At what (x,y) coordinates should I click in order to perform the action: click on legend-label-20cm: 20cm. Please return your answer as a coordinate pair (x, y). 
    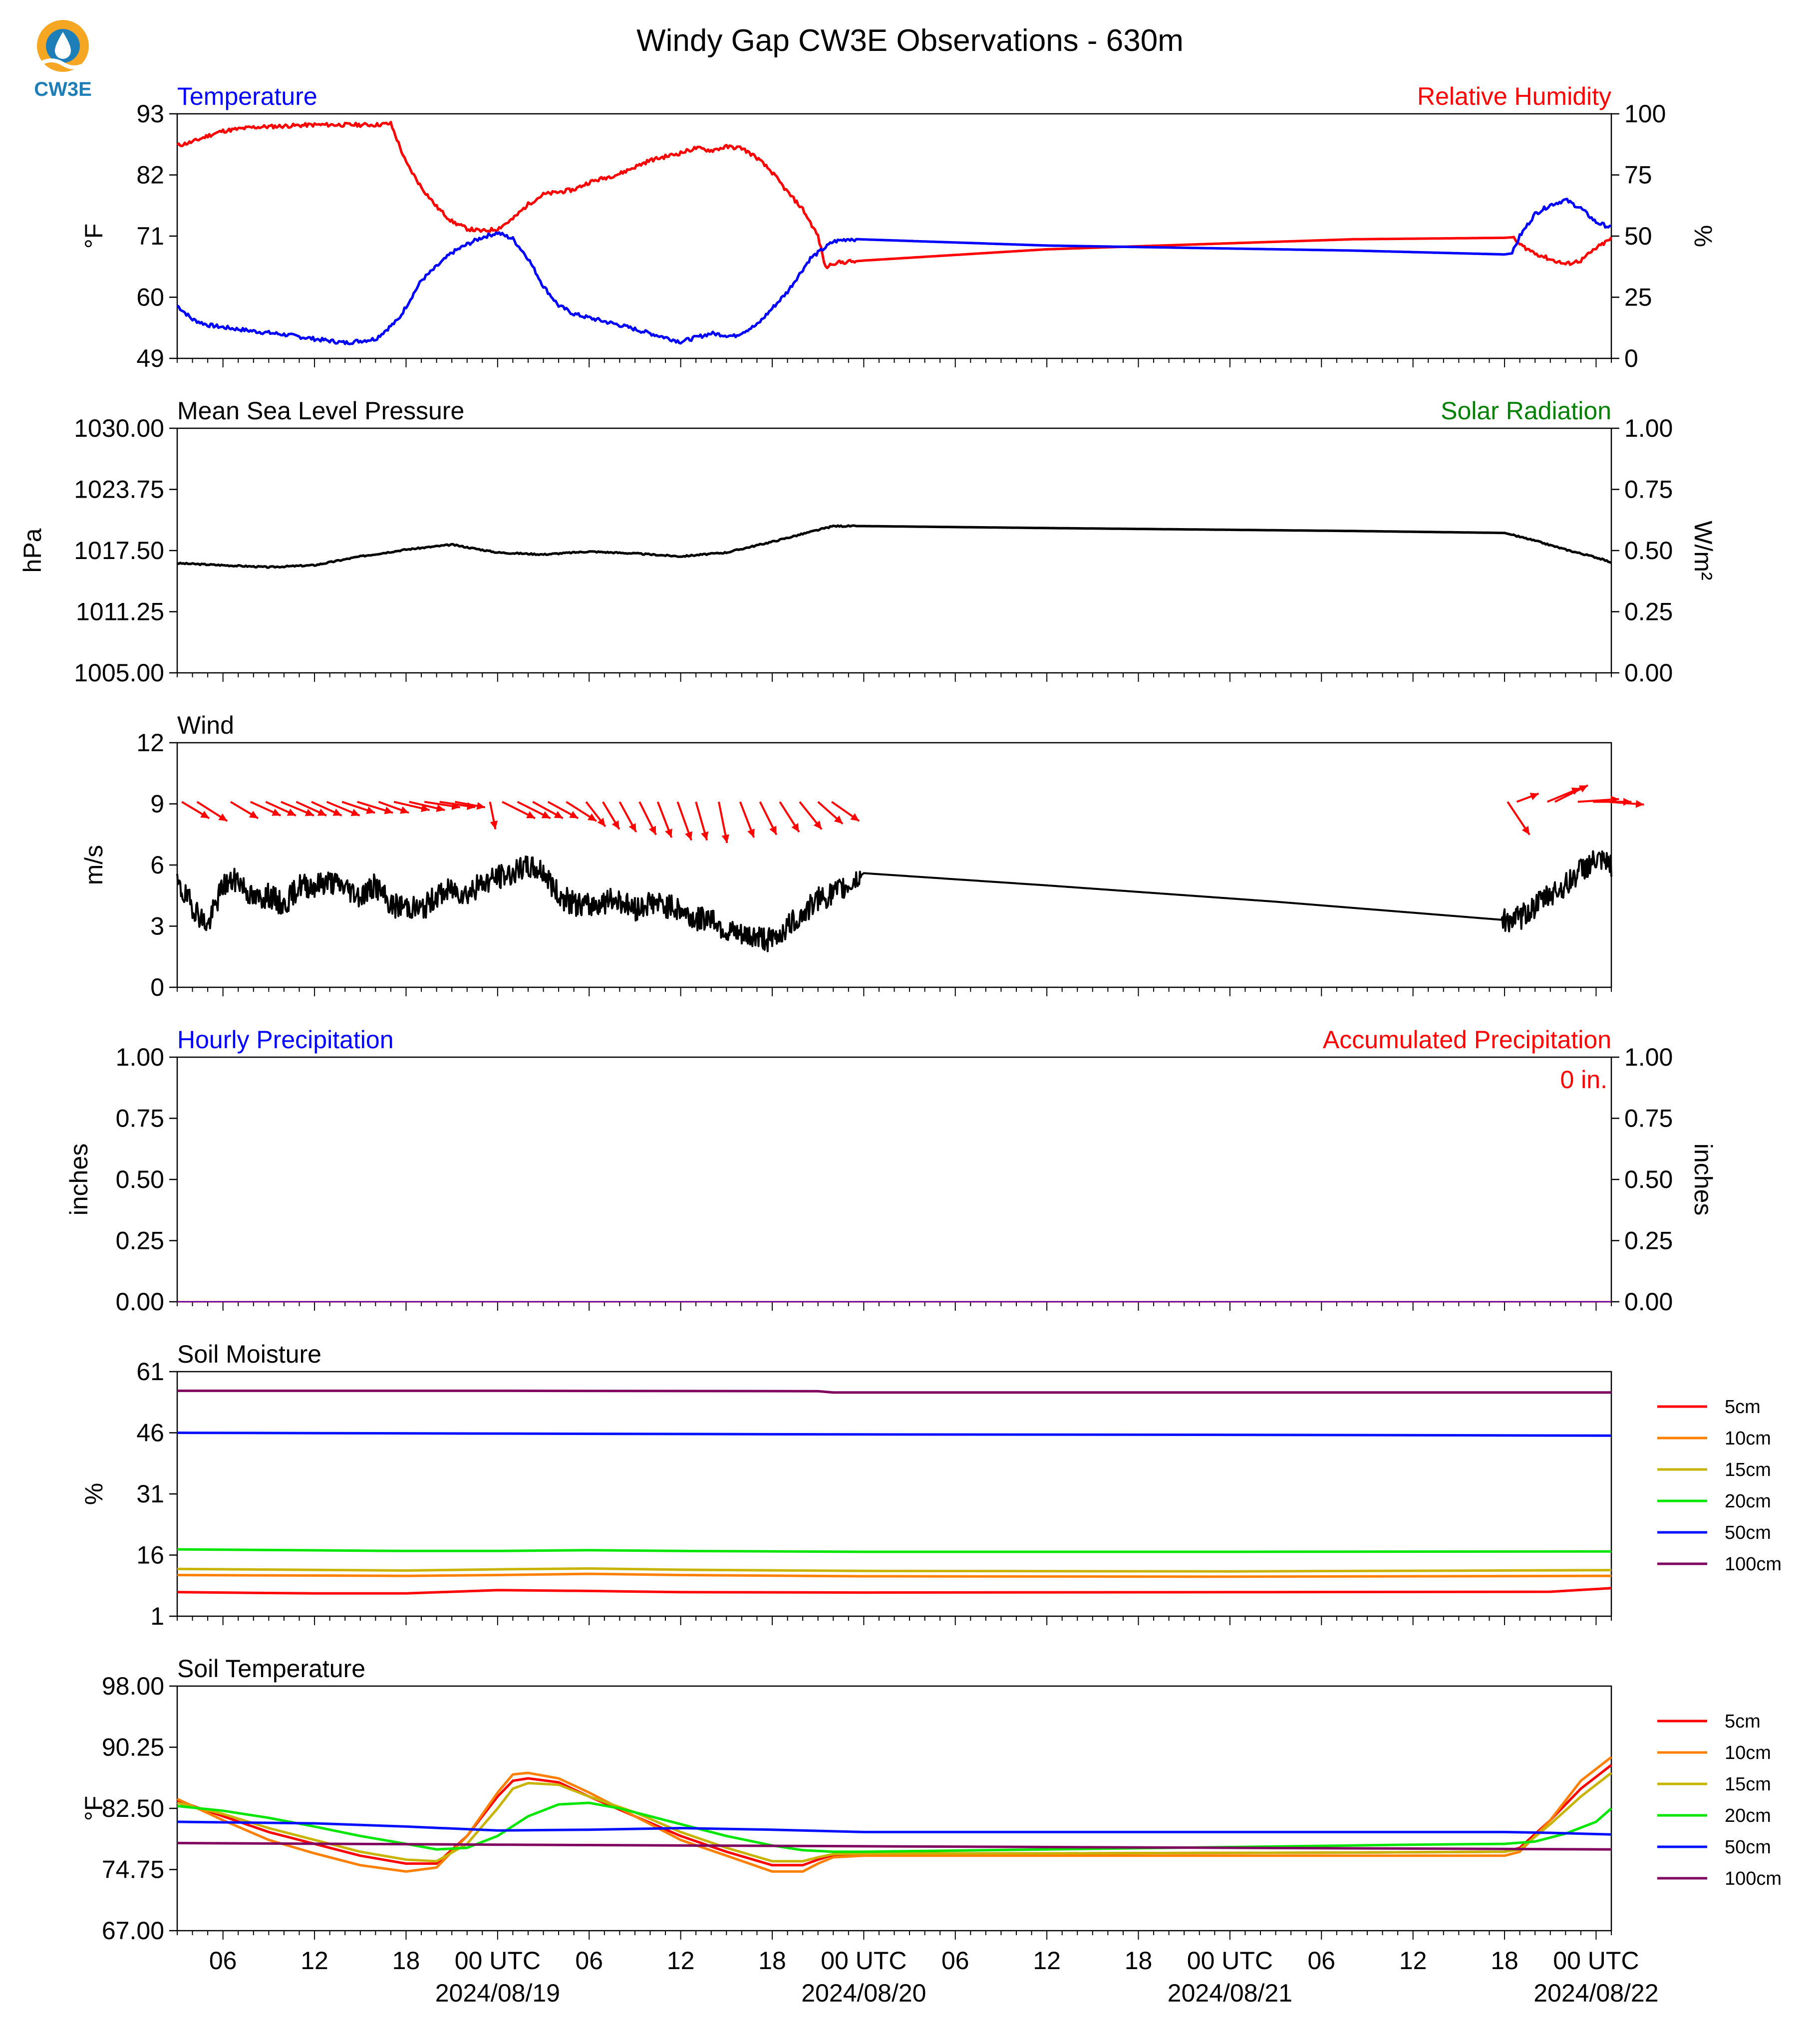
    Looking at the image, I should click on (1748, 1501).